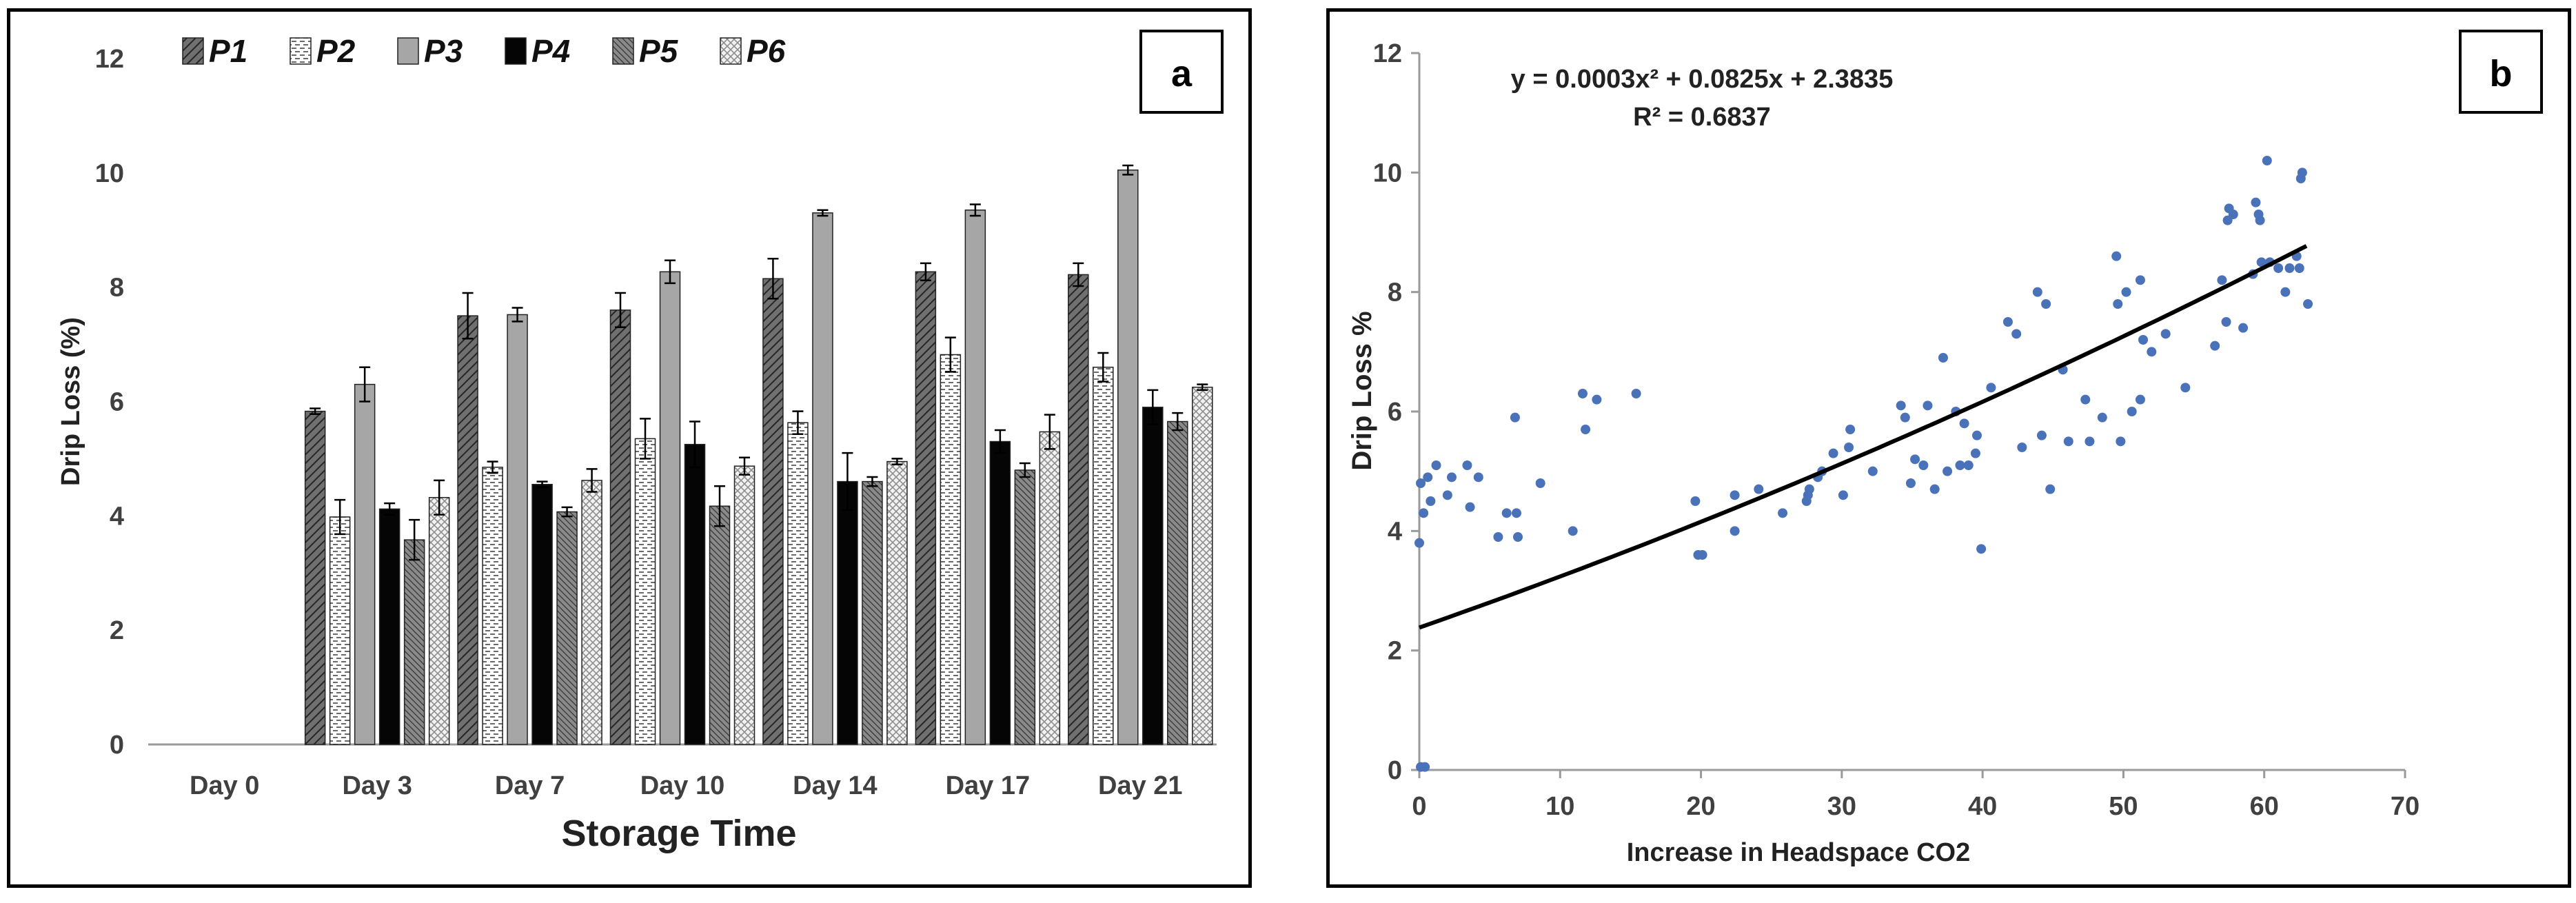 This screenshot has height=903, width=2576. What do you see at coordinates (530, 786) in the screenshot?
I see `x-tick-label: Day 7` at bounding box center [530, 786].